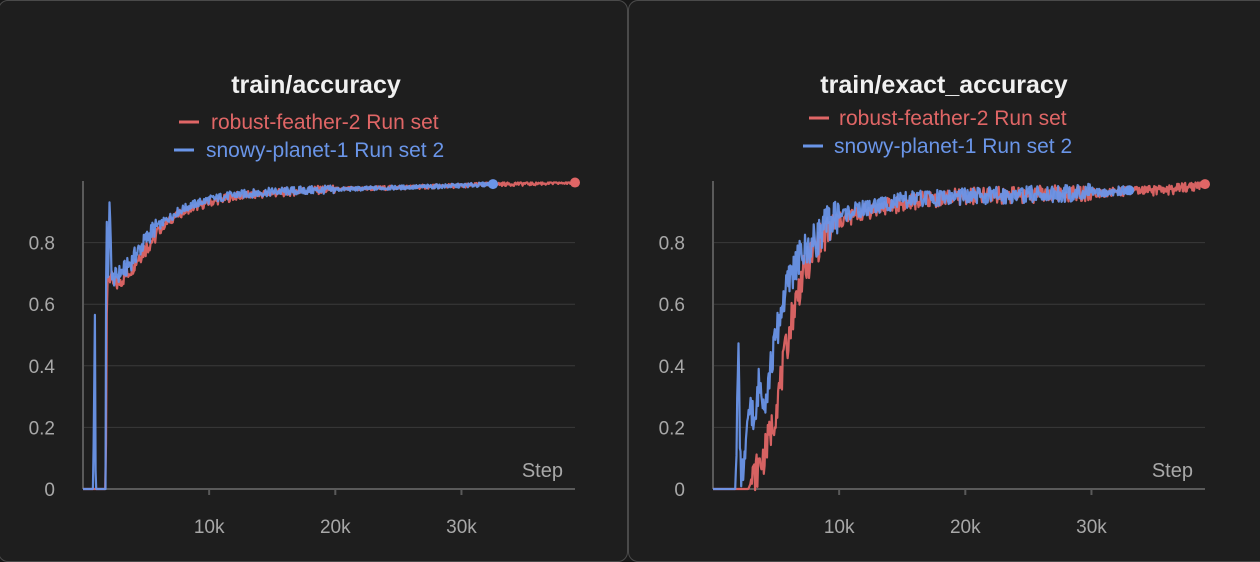 The height and width of the screenshot is (562, 1260). I want to click on chart-title: train/accuracy, so click(316, 85).